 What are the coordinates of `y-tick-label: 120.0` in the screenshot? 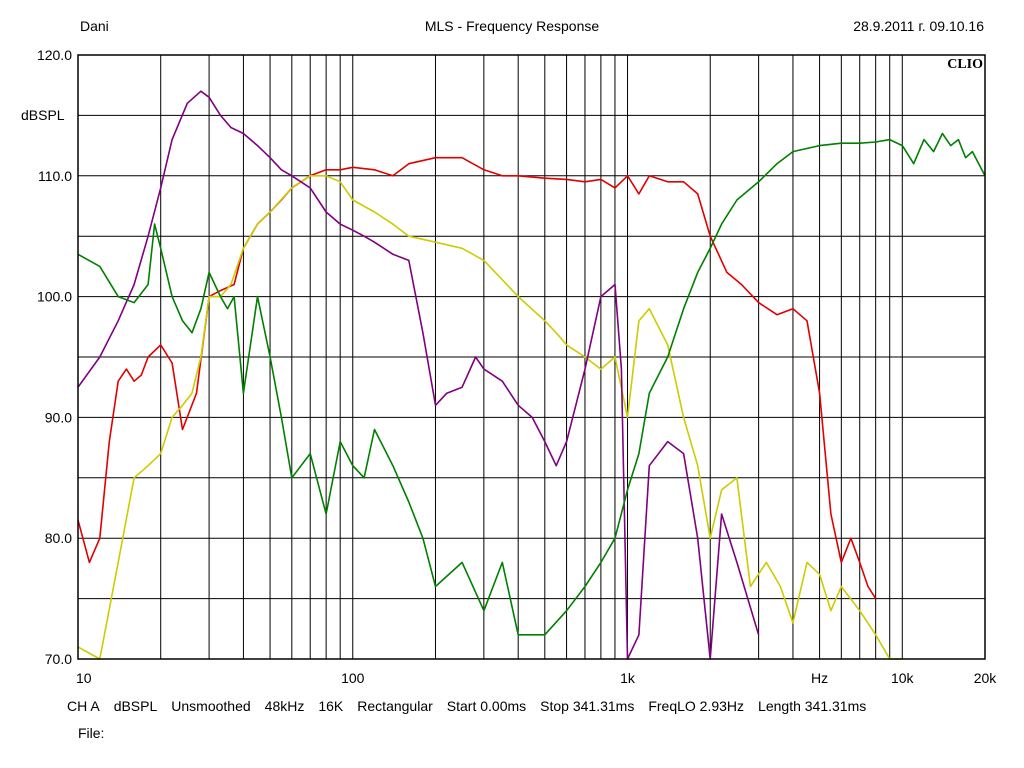 It's located at (54, 55).